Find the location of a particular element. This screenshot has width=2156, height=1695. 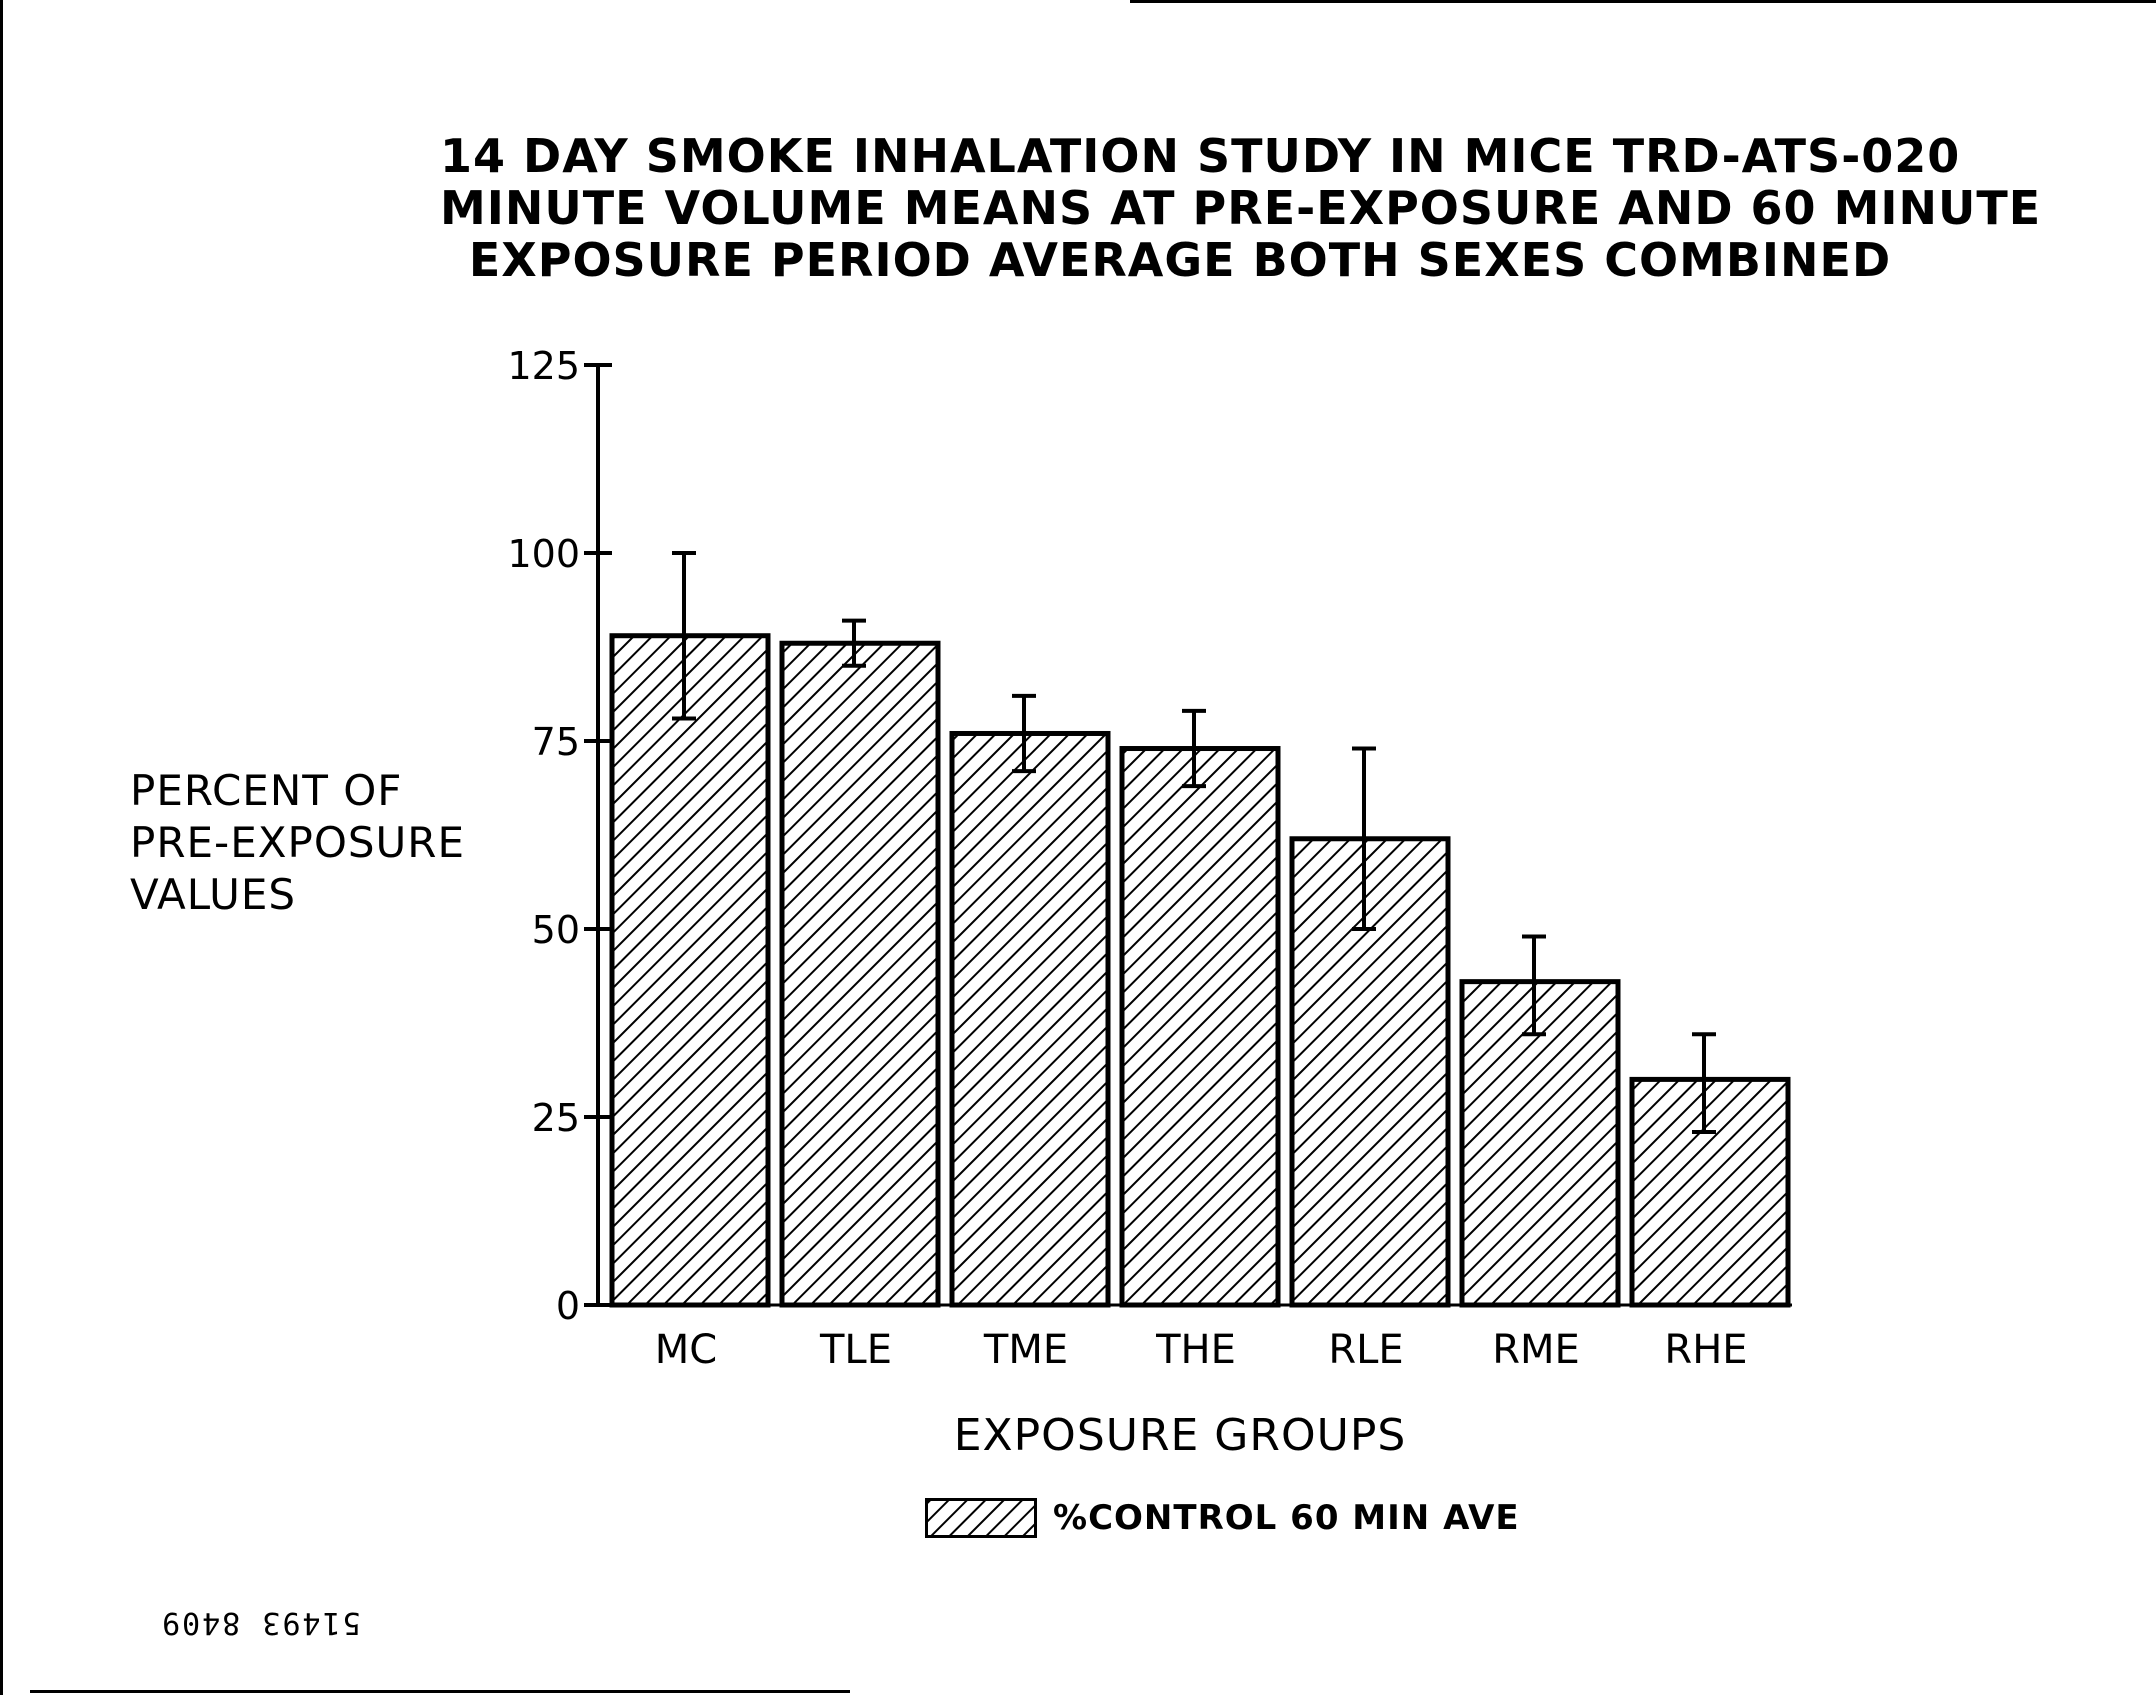

y-axis-label: PERCENT OF PRE-EXPOSURE VALUES is located at coordinates (297, 843).